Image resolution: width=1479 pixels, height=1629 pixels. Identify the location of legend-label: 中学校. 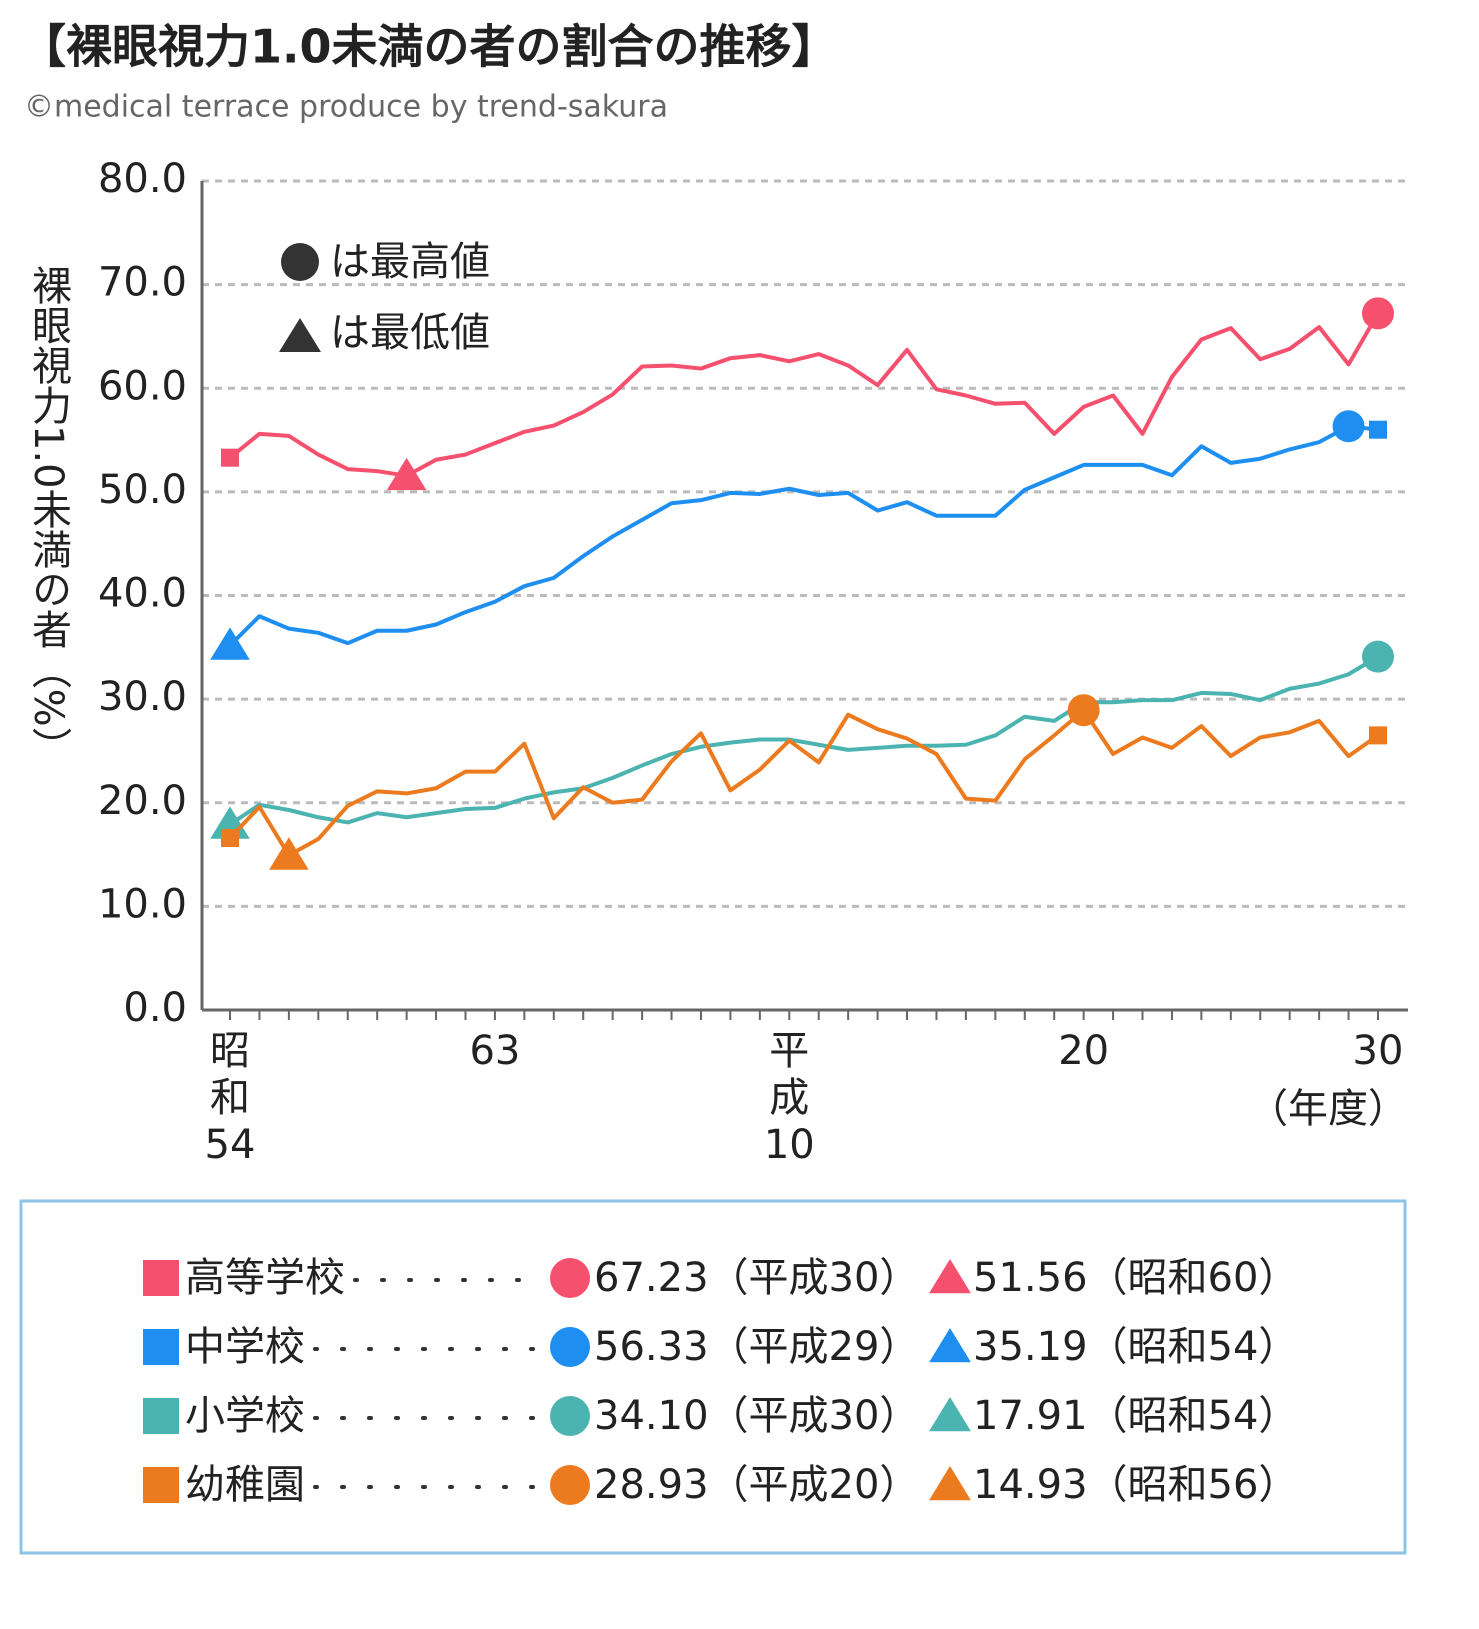
(245, 1347).